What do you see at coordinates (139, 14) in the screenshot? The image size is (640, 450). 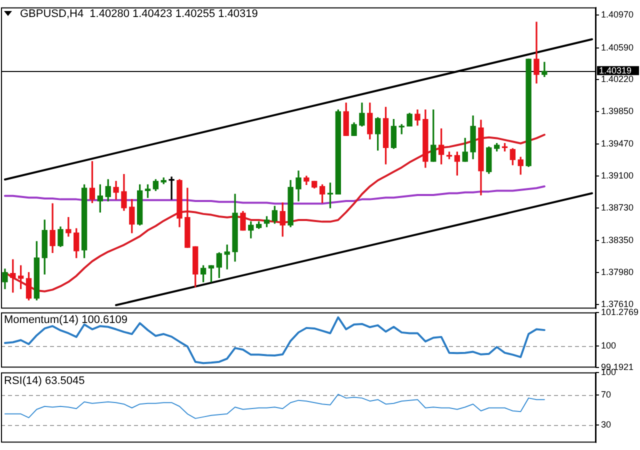 I see `chart-title: GBPUSD,H4 1.40280 1.40423 1.40255 1.40319` at bounding box center [139, 14].